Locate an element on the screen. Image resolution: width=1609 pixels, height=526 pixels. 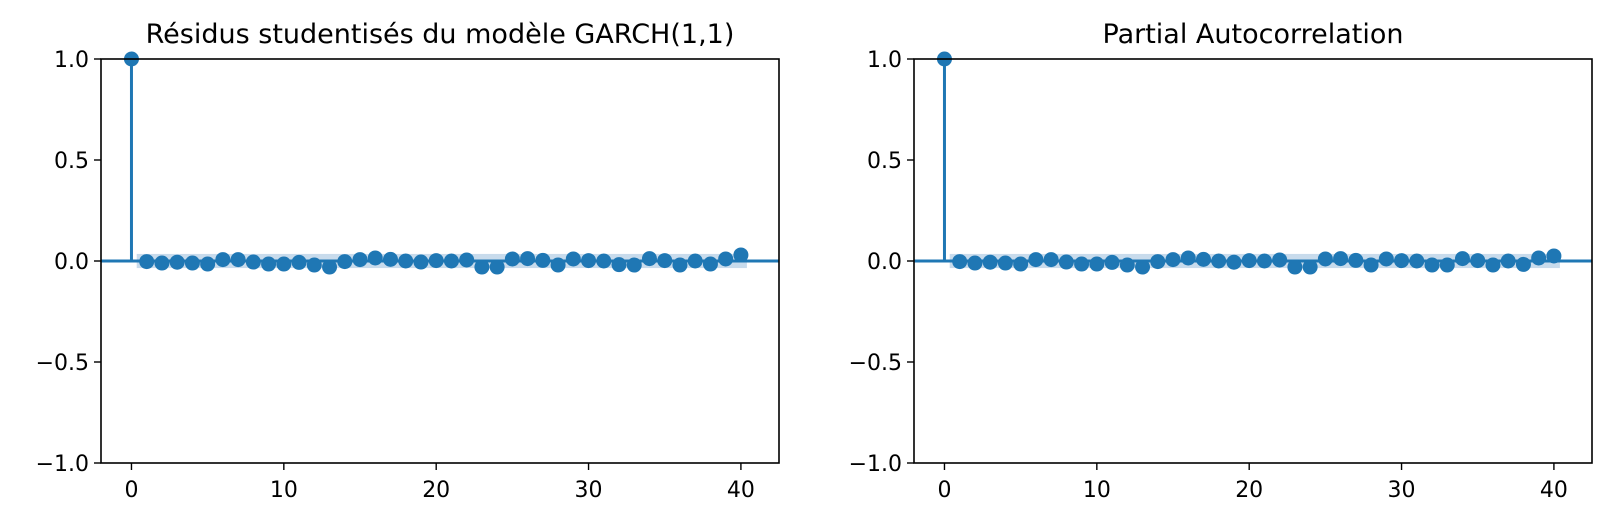
pacf-ytick-label--0.5: −0.5 is located at coordinates (875, 363).